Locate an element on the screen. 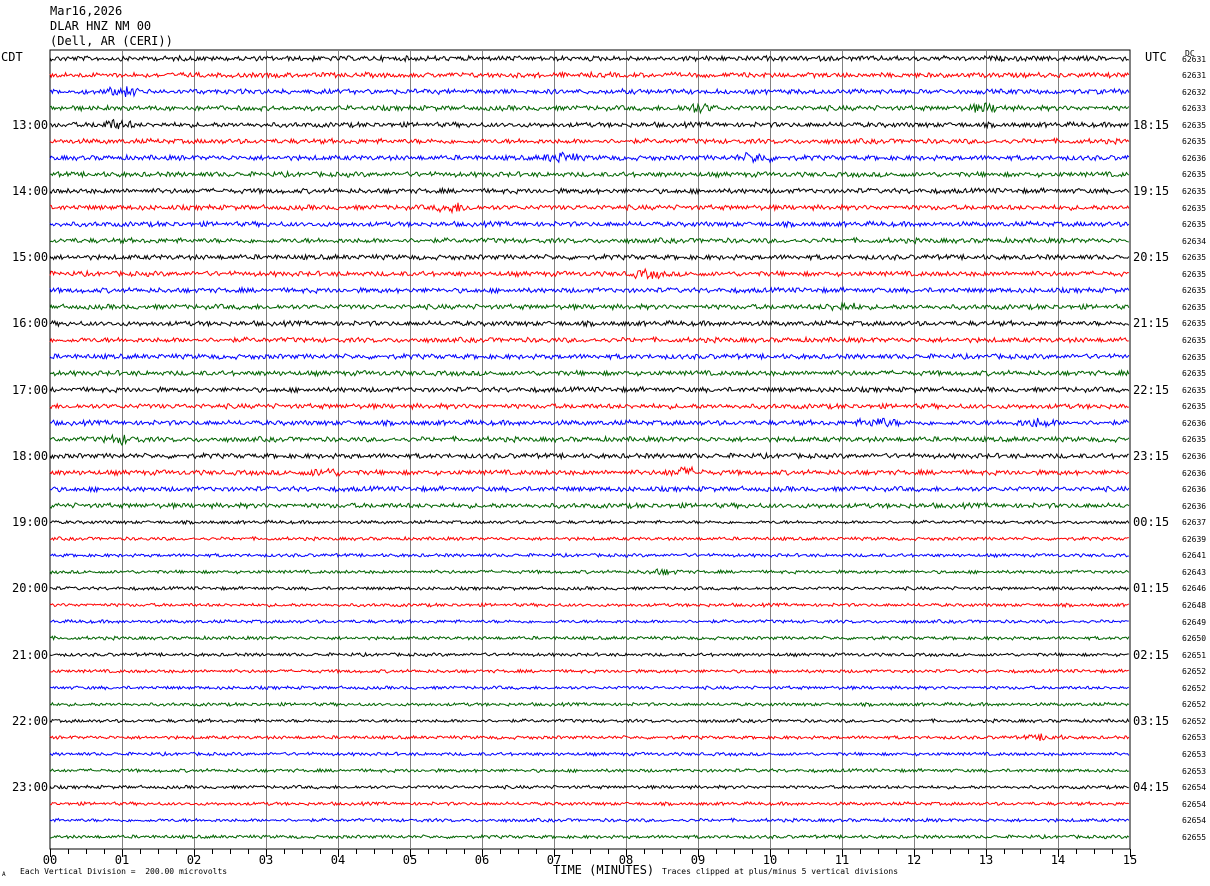  x-axis-title: TIME (MINUTES) is located at coordinates (604, 870).